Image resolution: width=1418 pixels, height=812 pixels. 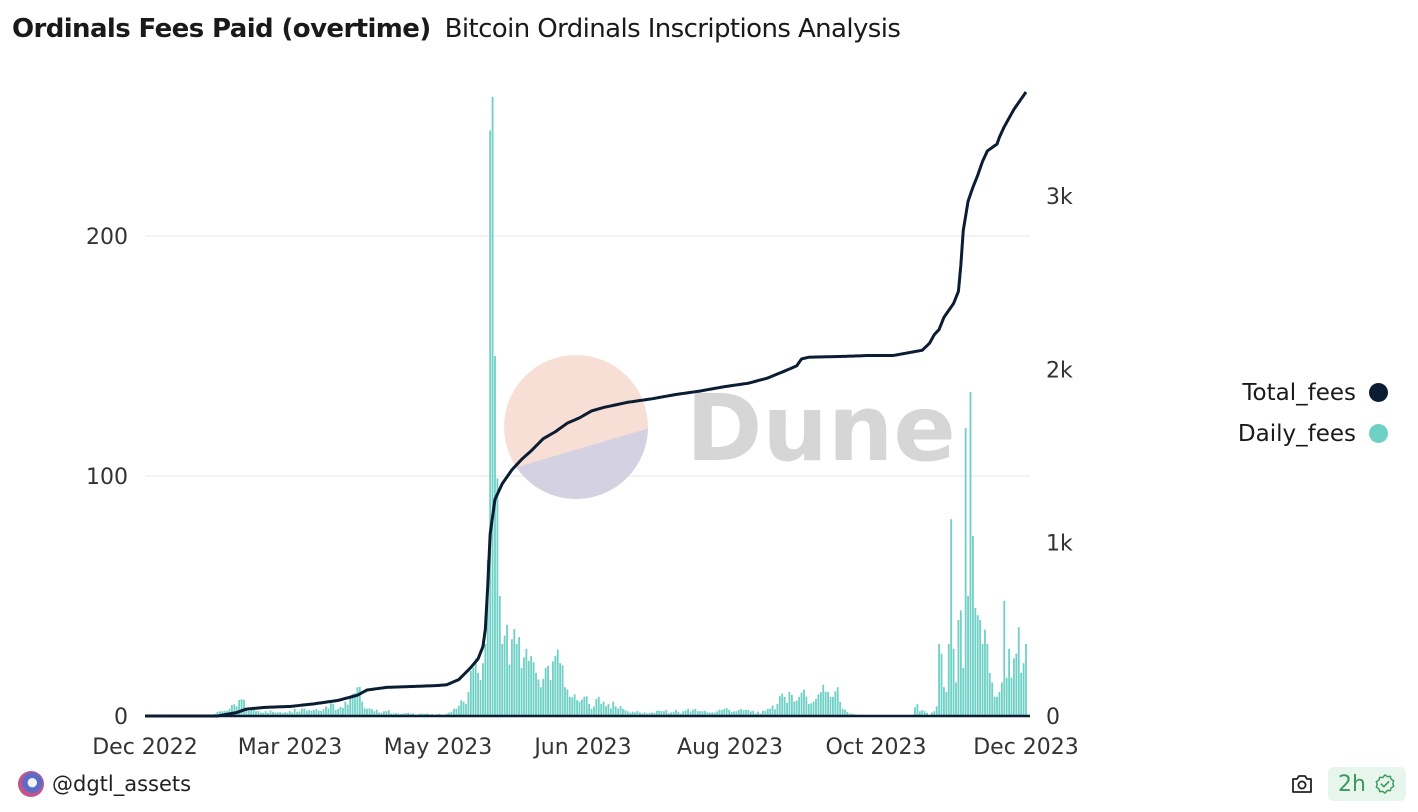 What do you see at coordinates (1378, 392) in the screenshot?
I see `legend-dot-total-fees` at bounding box center [1378, 392].